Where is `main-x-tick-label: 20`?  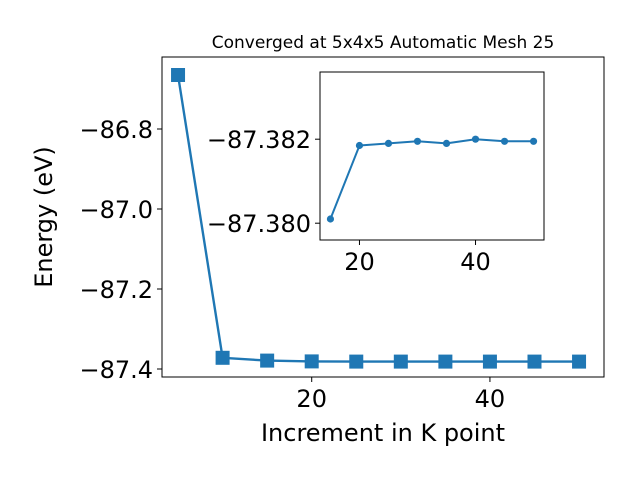
main-x-tick-label: 20 is located at coordinates (311, 399).